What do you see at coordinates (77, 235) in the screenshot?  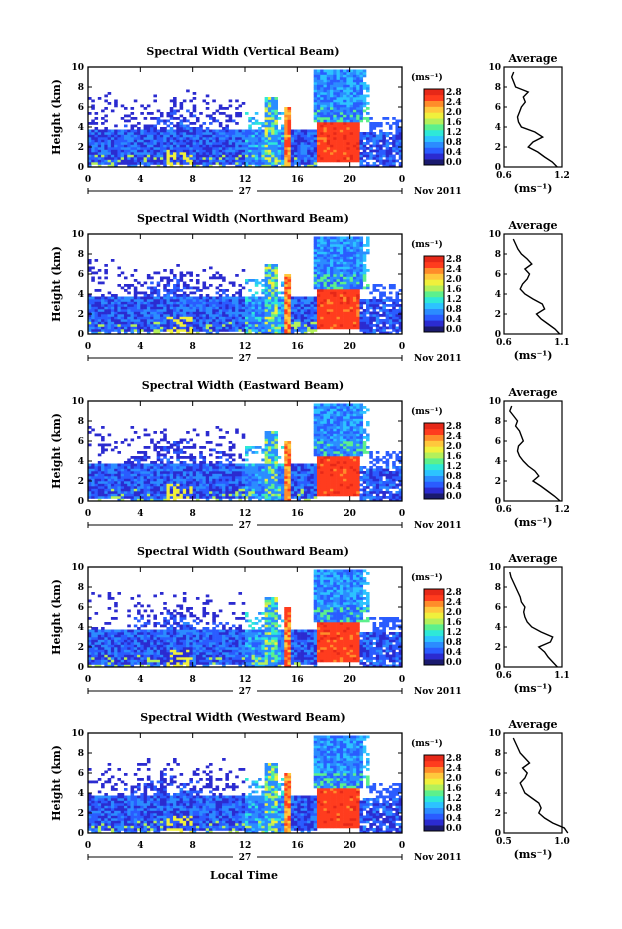 I see `y-tick-label: 10` at bounding box center [77, 235].